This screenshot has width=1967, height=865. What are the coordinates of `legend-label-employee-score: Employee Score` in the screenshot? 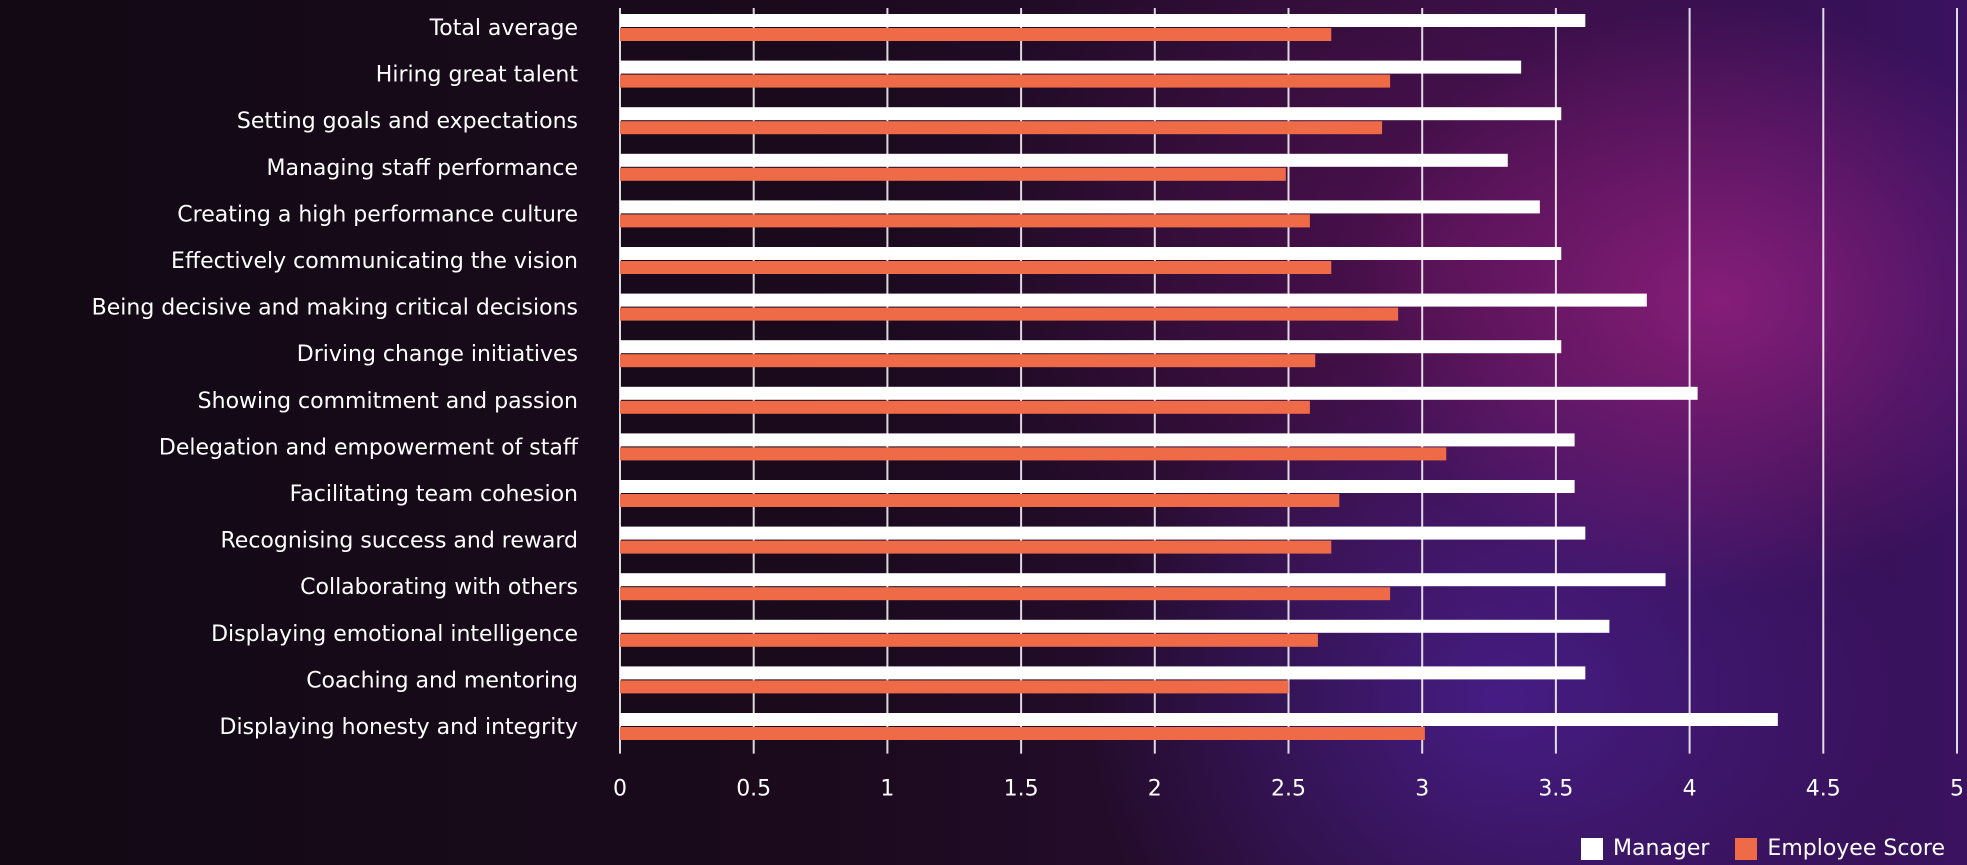 It's located at (1856, 848).